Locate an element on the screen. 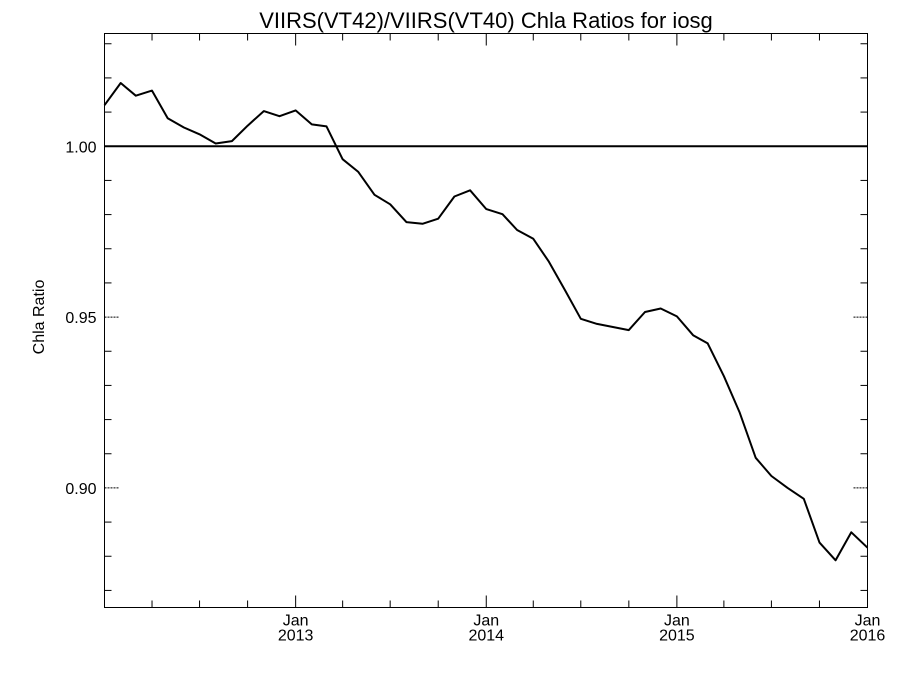 The image size is (900, 675). x-tick-year-label: 2016 is located at coordinates (868, 636).